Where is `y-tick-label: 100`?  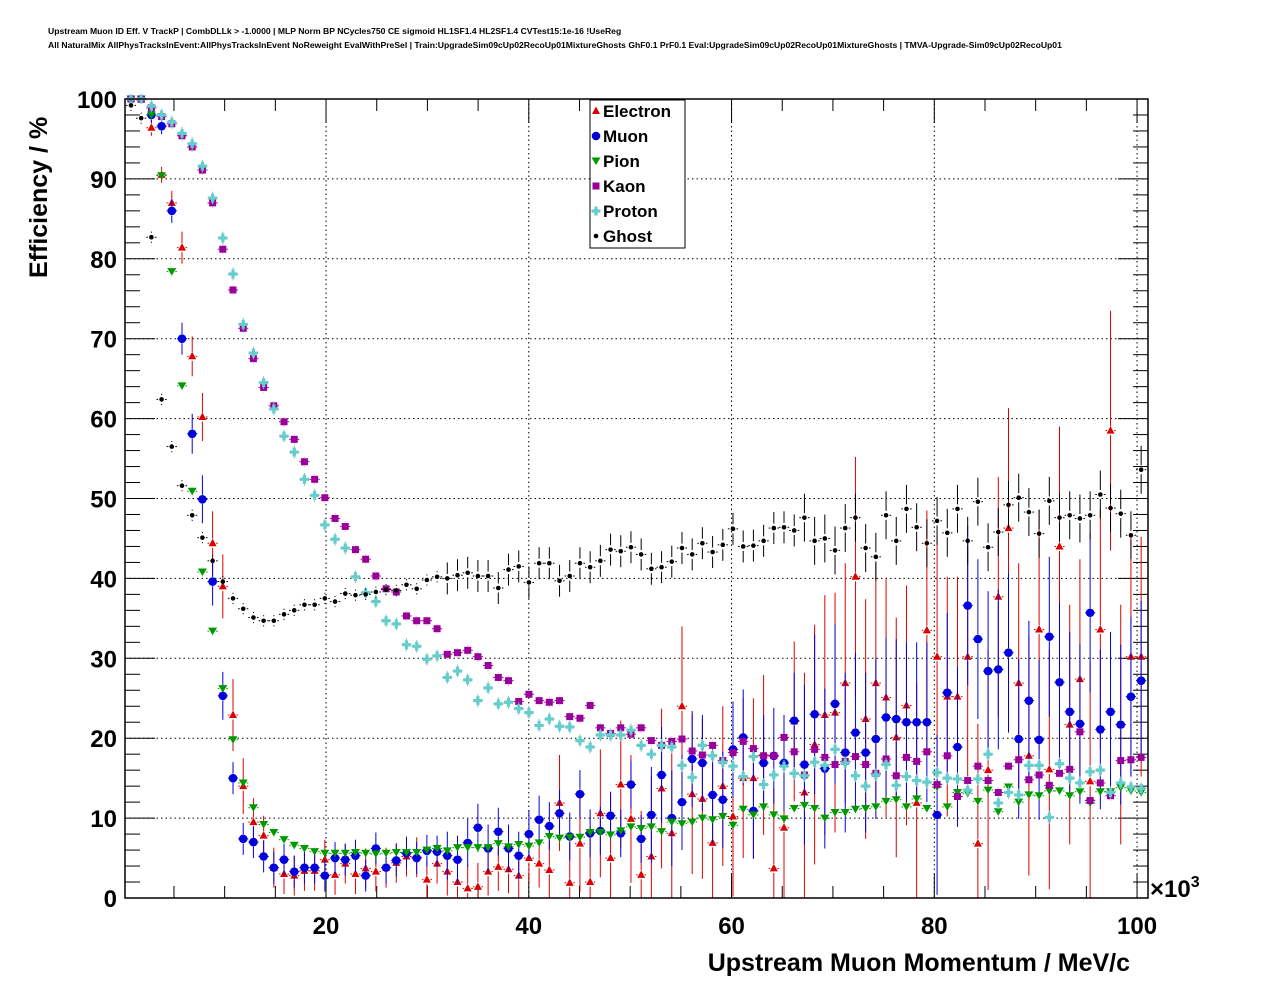
y-tick-label: 100 is located at coordinates (97, 100).